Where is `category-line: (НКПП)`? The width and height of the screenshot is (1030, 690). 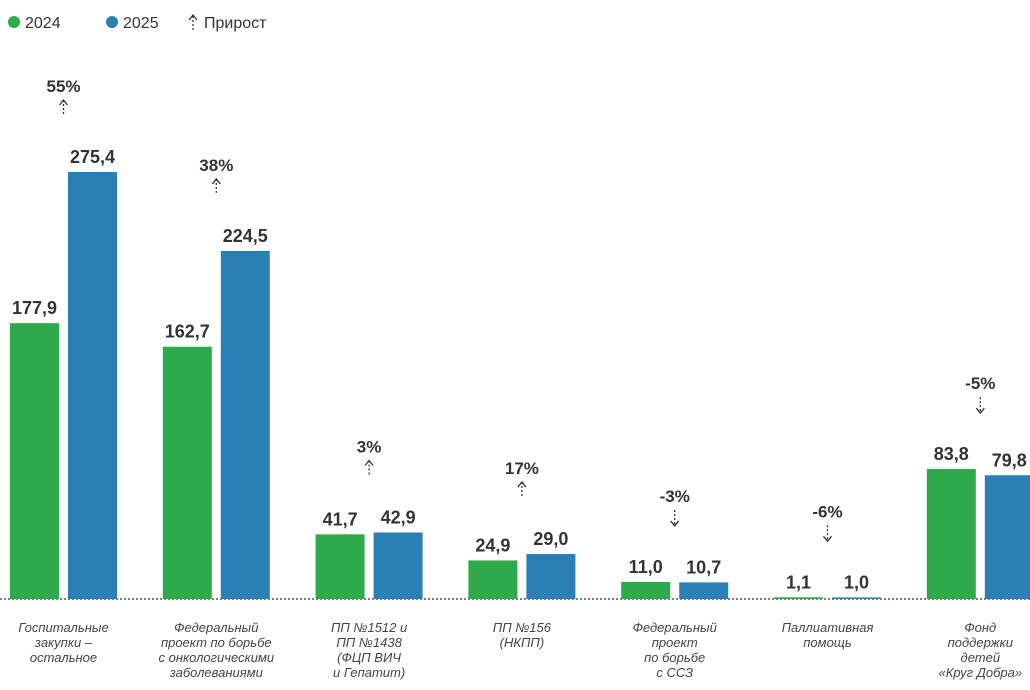 category-line: (НКПП) is located at coordinates (522, 642).